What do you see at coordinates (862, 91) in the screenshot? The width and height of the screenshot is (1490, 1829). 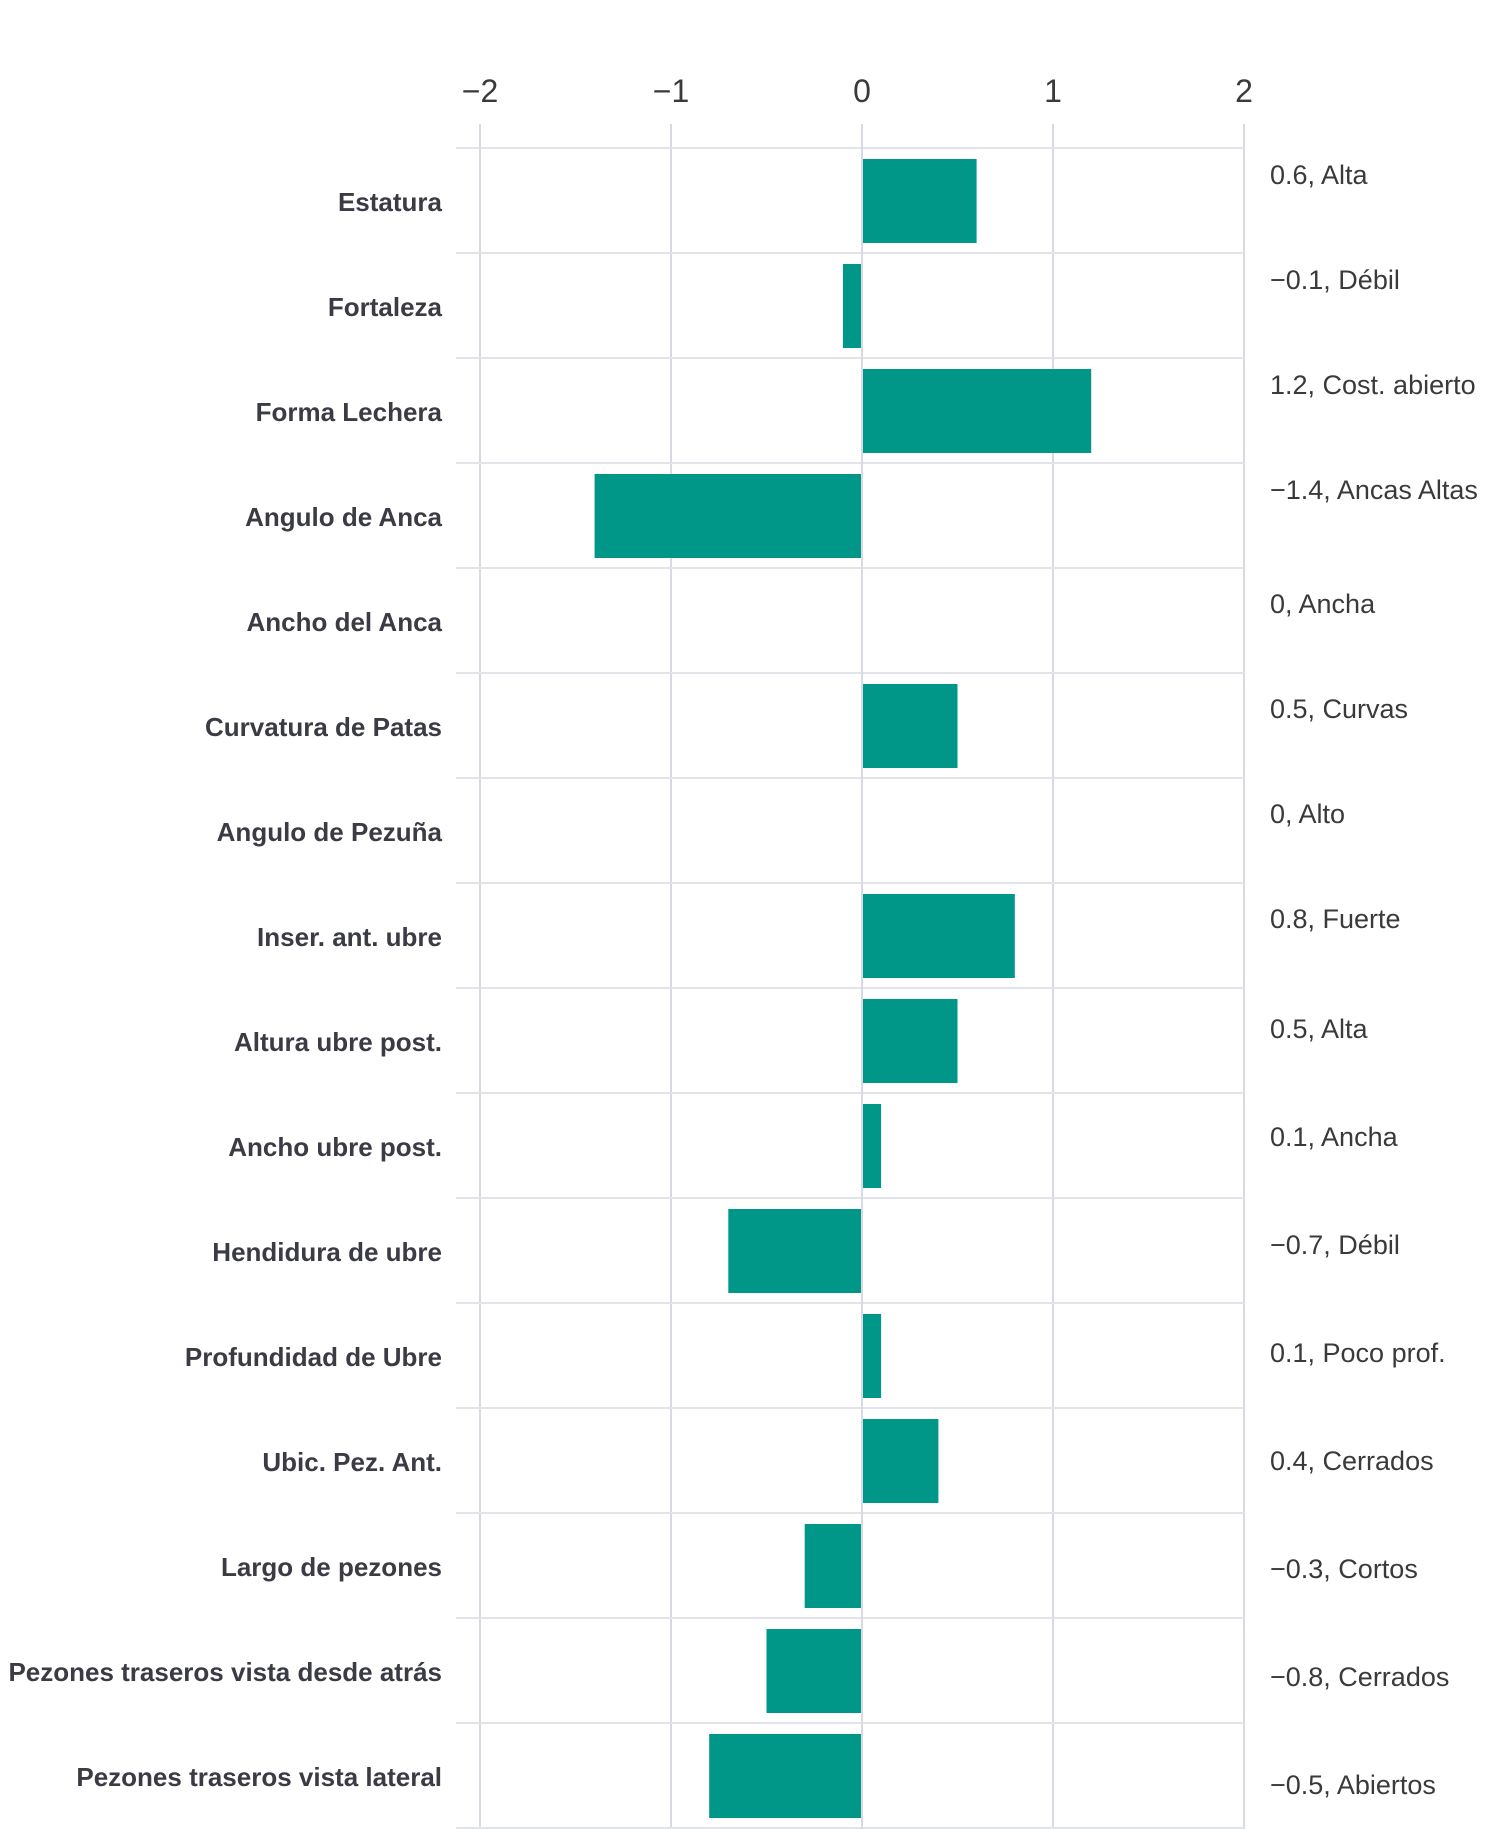 I see `x-tick-label: 0` at bounding box center [862, 91].